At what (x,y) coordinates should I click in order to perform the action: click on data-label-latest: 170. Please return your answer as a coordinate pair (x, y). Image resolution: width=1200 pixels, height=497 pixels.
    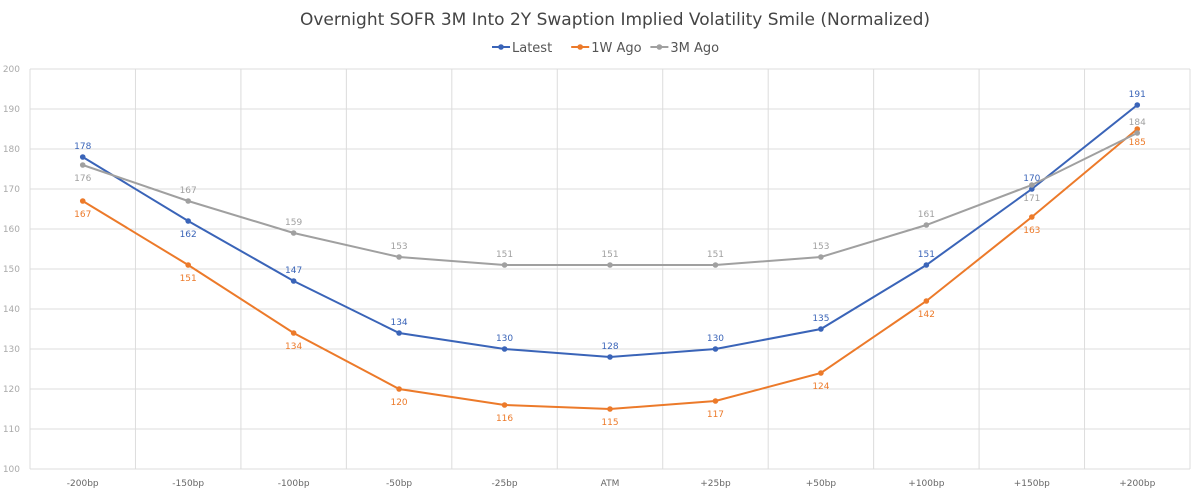
    Looking at the image, I should click on (1031, 179).